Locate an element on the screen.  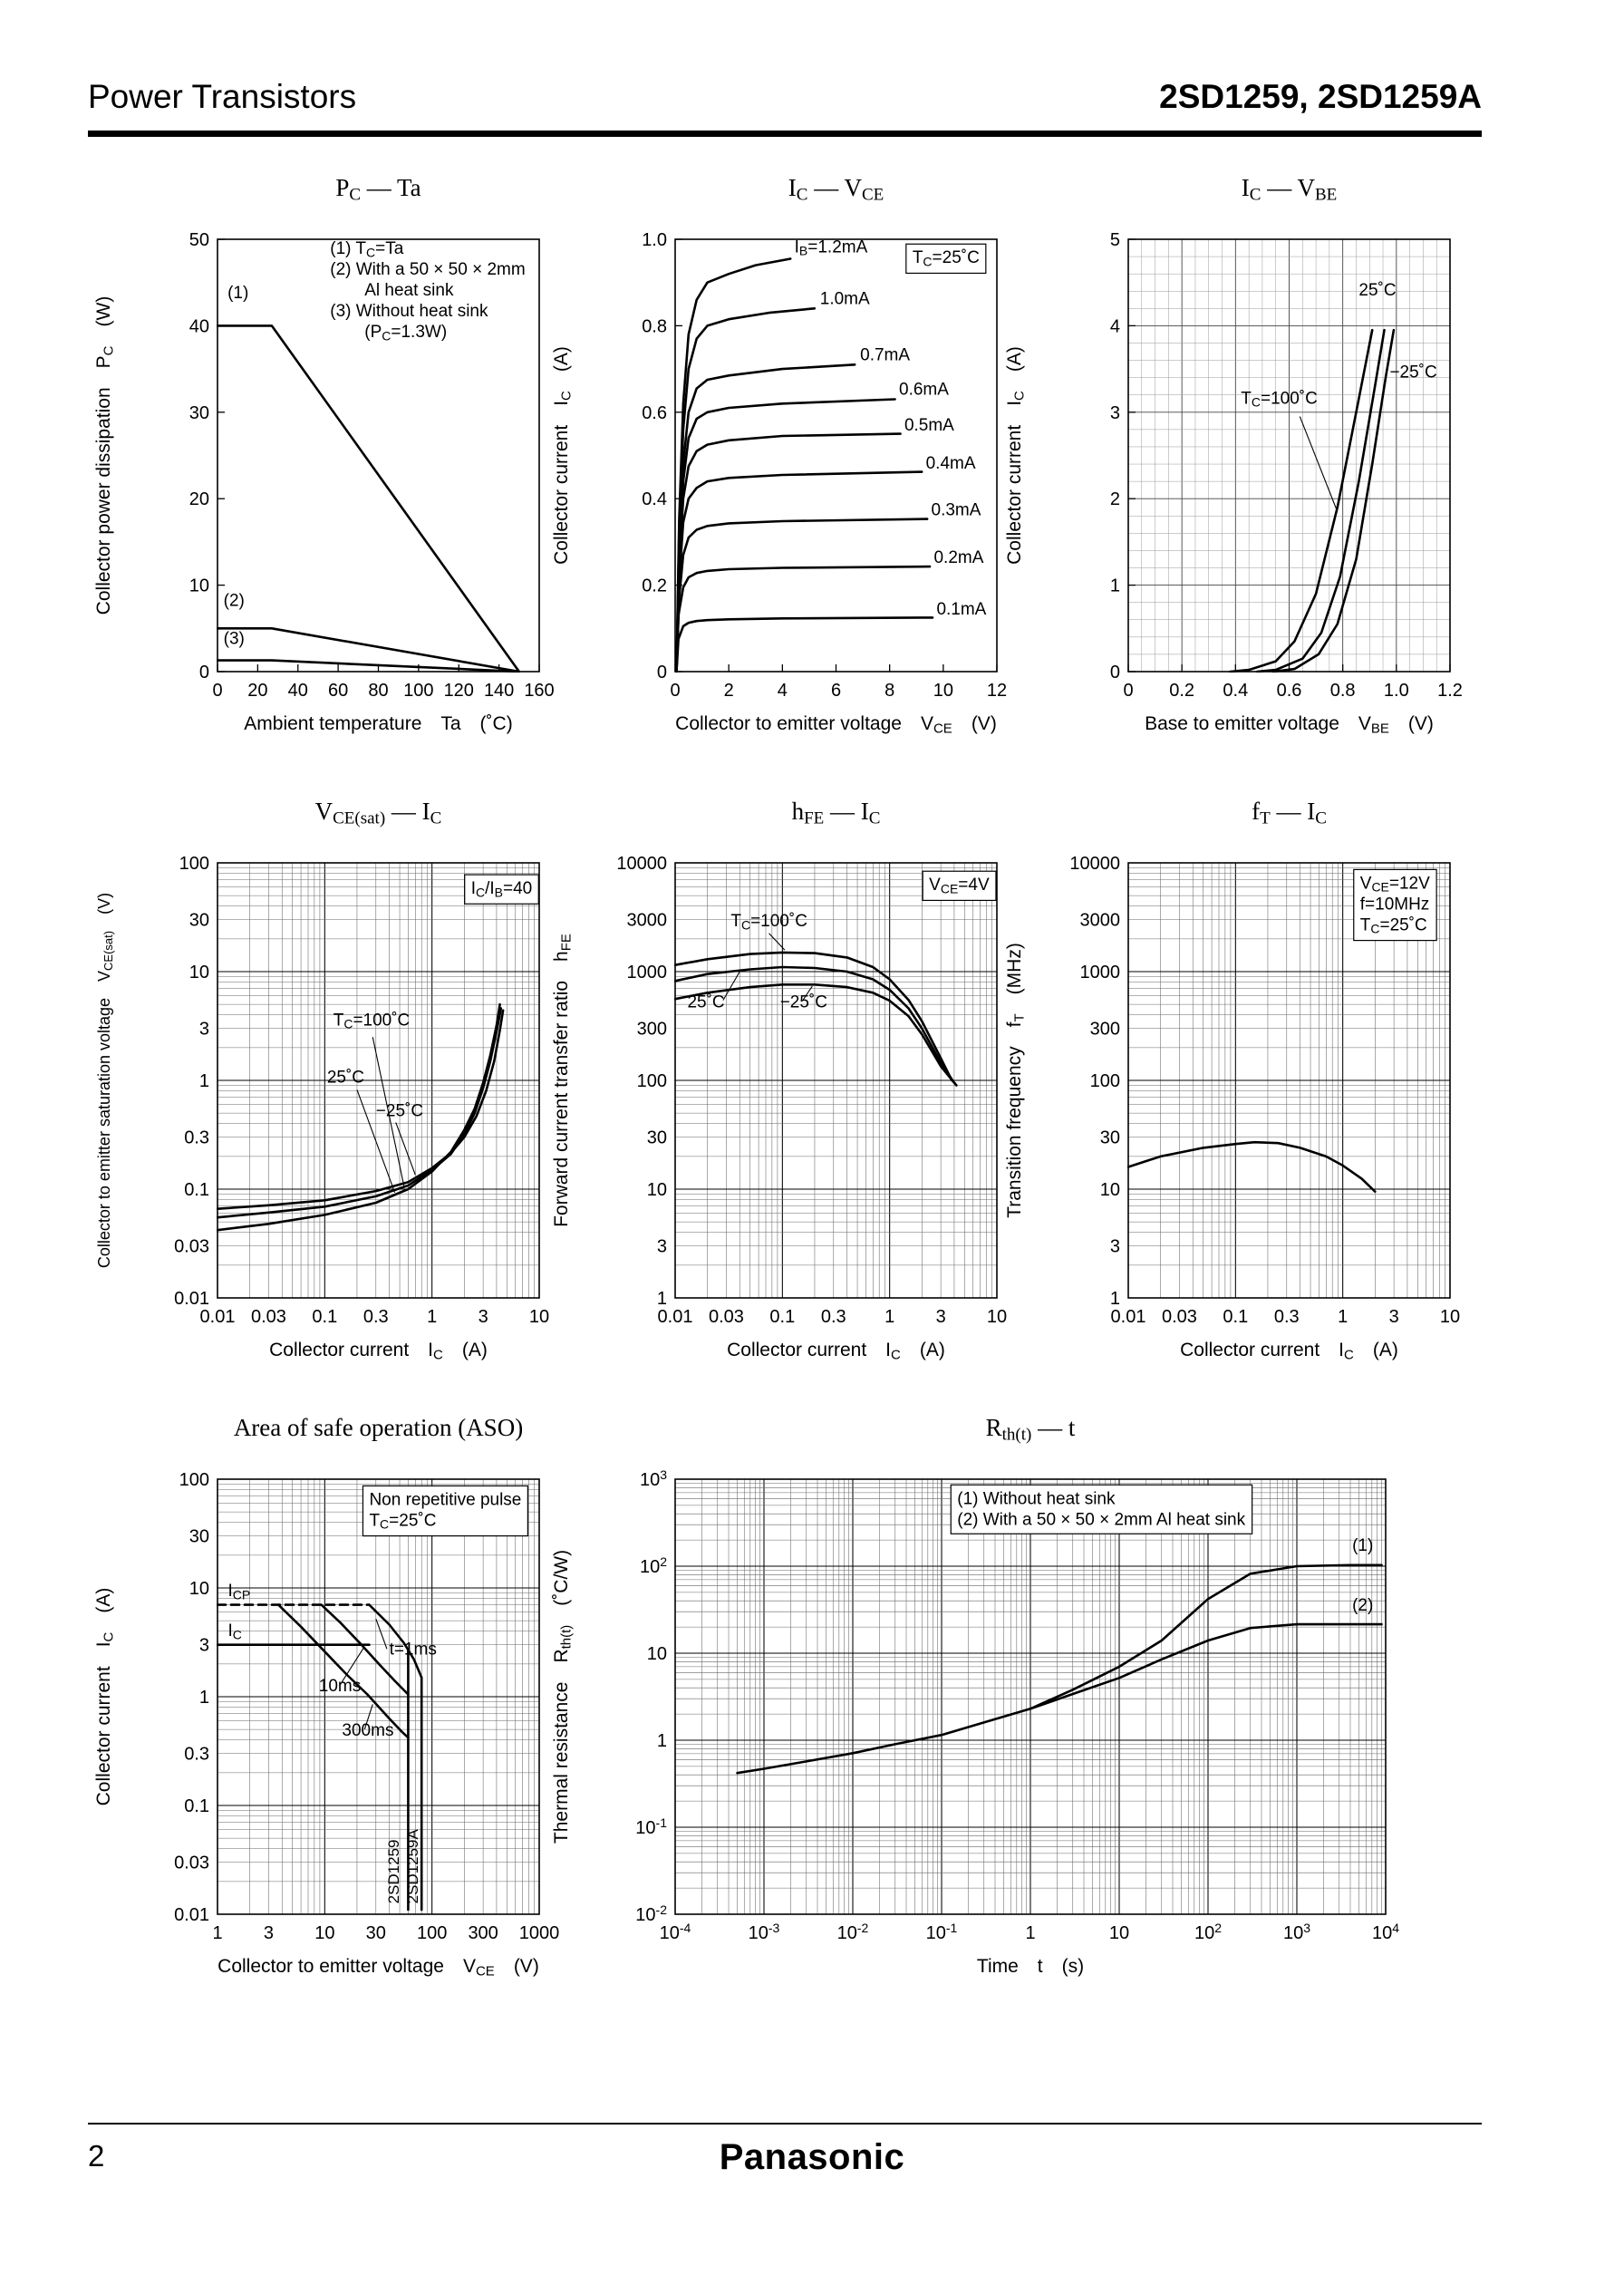
annotation: TC=25˚C is located at coordinates (402, 1521).